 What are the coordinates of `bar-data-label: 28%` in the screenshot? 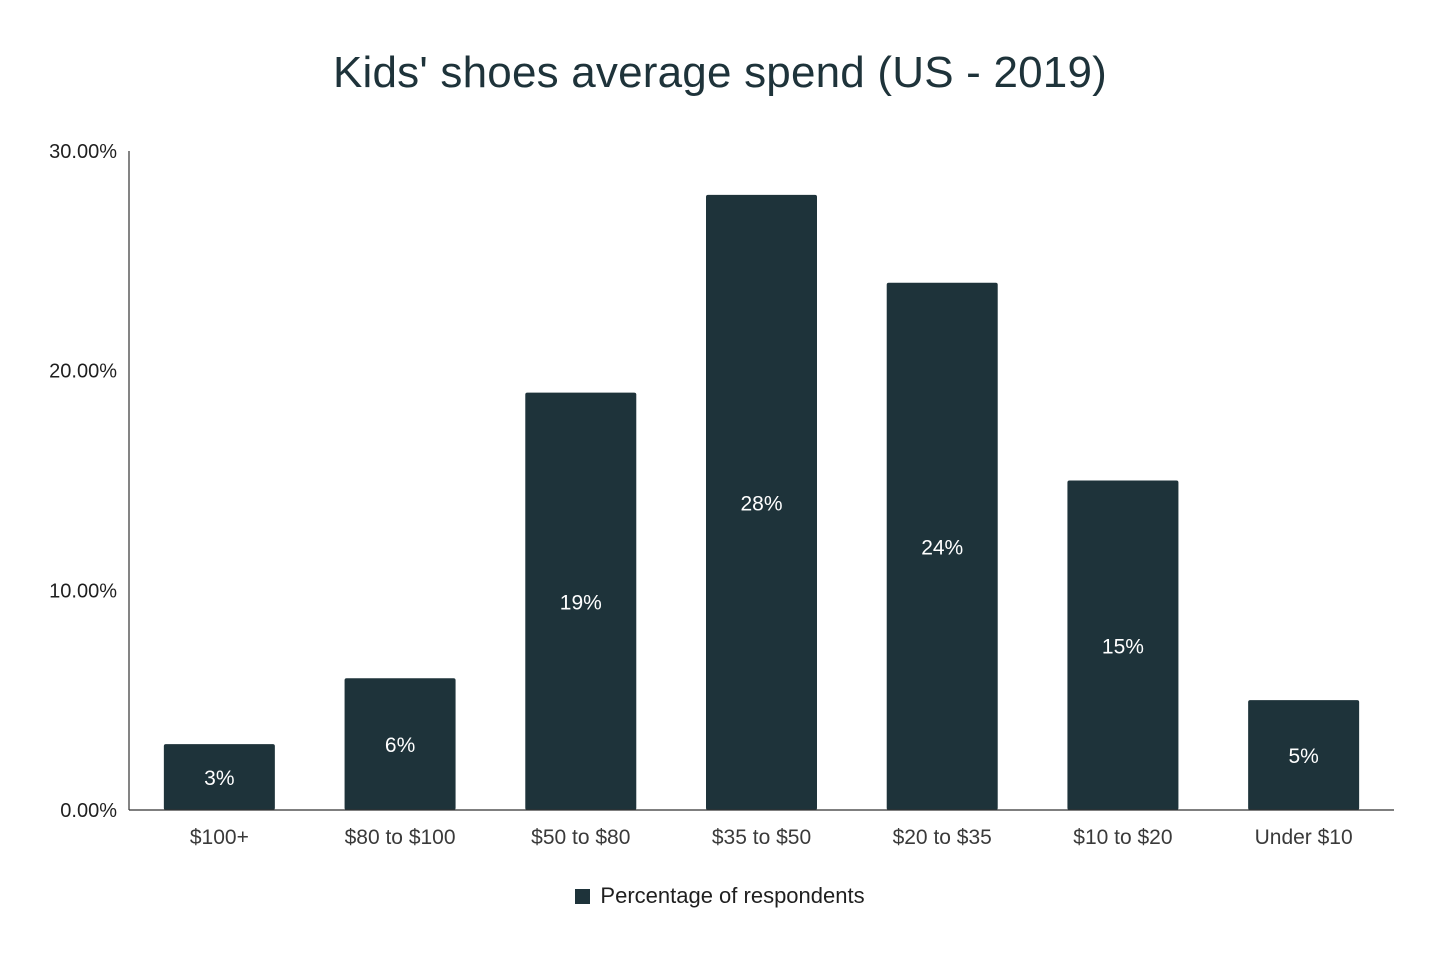 It's located at (761, 503).